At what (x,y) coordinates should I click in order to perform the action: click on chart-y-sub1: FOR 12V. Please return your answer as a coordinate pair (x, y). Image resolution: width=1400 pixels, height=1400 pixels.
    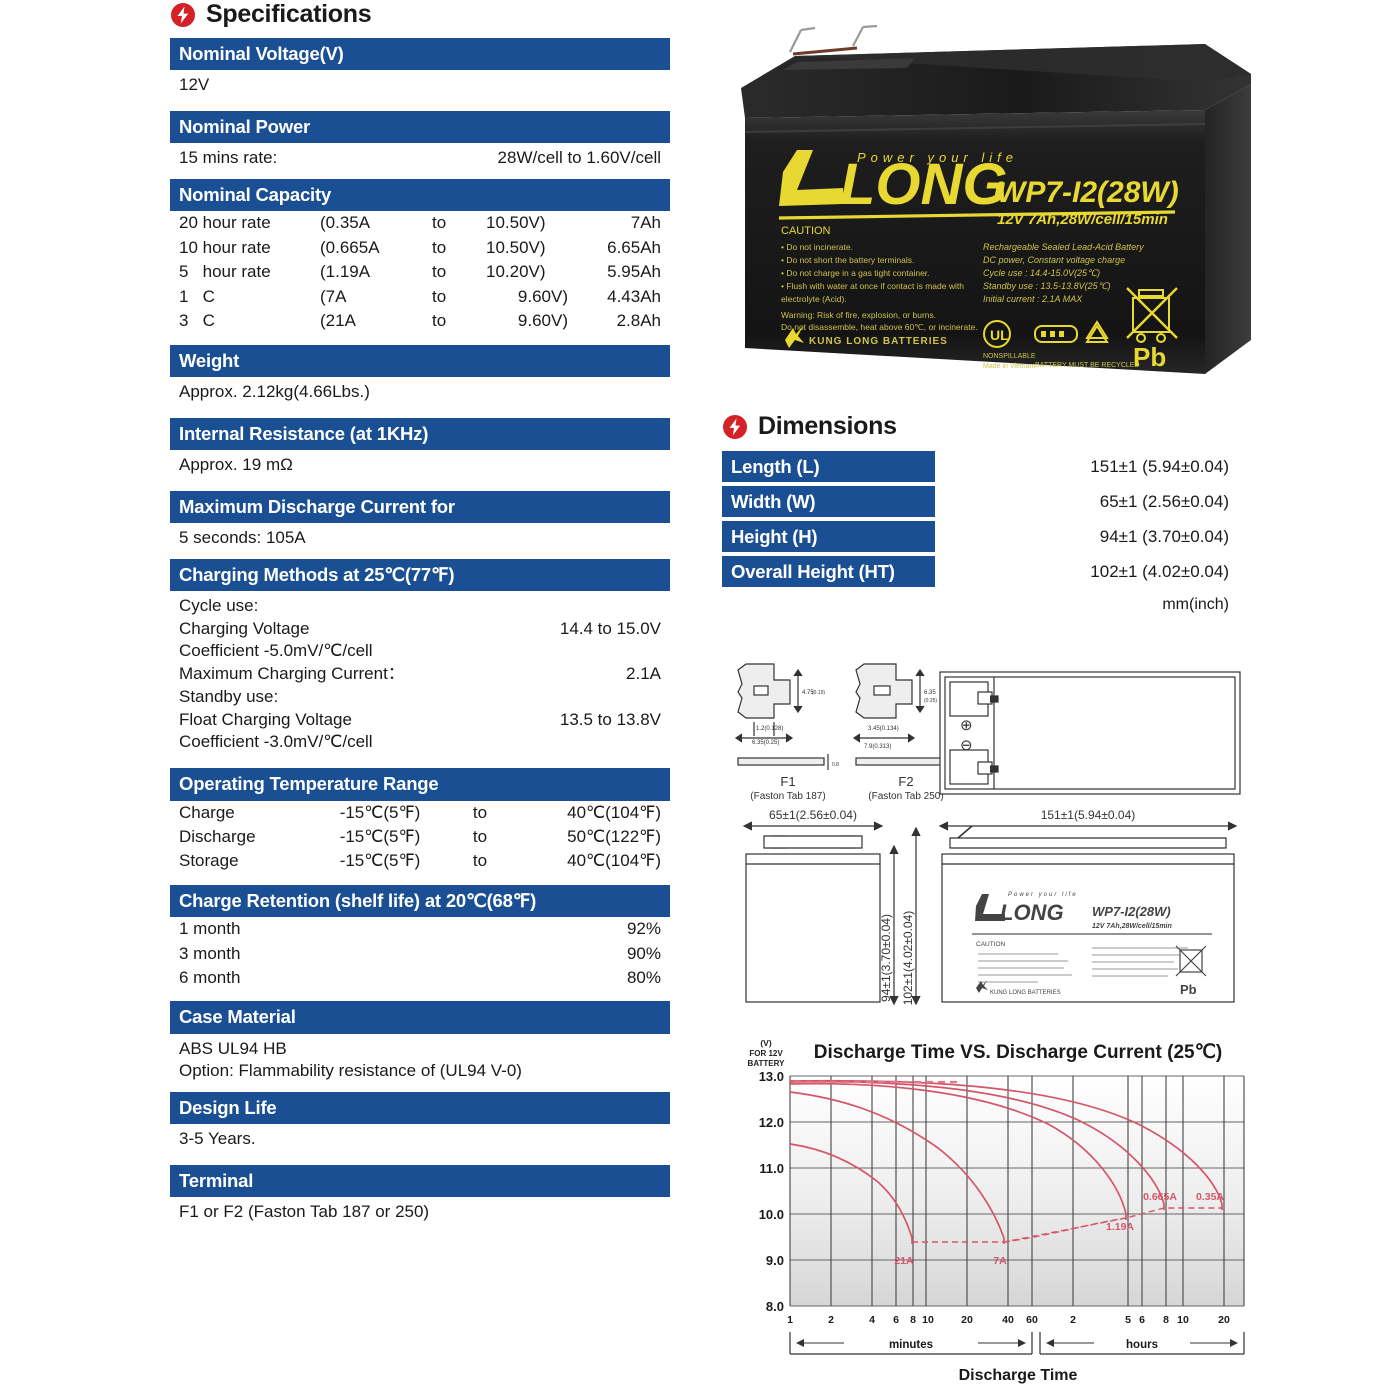
    Looking at the image, I should click on (766, 1053).